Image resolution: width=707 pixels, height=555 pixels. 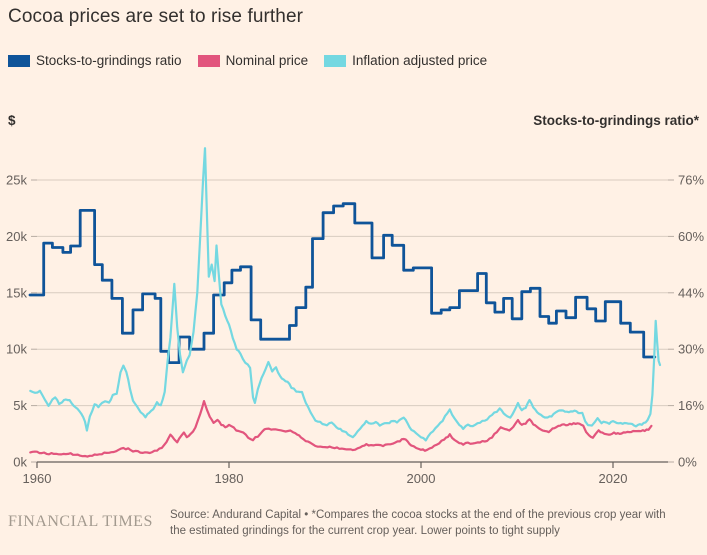 What do you see at coordinates (691, 405) in the screenshot?
I see `right-axis-tick-label: 16%` at bounding box center [691, 405].